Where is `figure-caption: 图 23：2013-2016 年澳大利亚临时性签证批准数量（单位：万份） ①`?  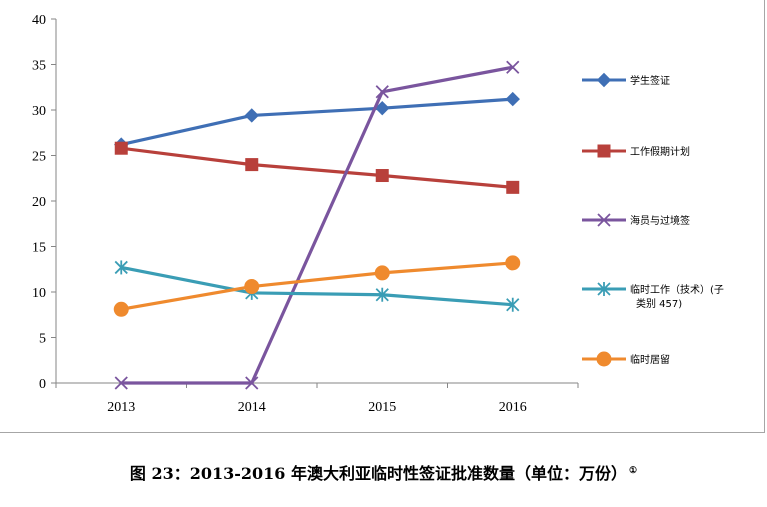
figure-caption: 图 23：2013-2016 年澳大利亚临时性签证批准数量（单位：万份） ① is located at coordinates (383, 472).